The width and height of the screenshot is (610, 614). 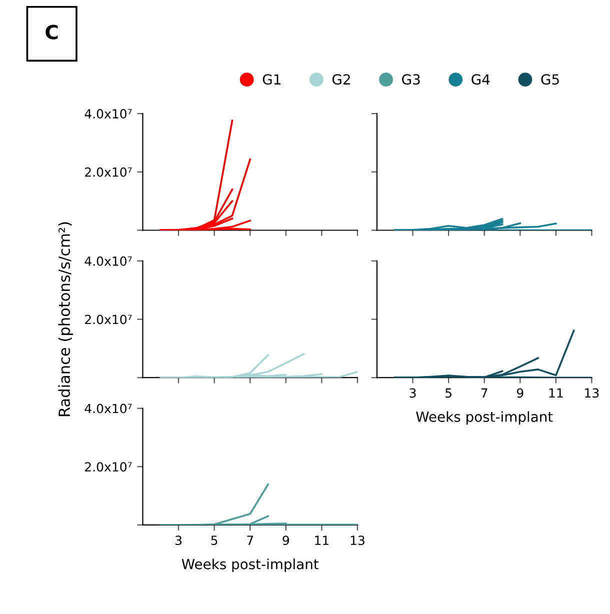 What do you see at coordinates (550, 79) in the screenshot?
I see `legend-label: G5` at bounding box center [550, 79].